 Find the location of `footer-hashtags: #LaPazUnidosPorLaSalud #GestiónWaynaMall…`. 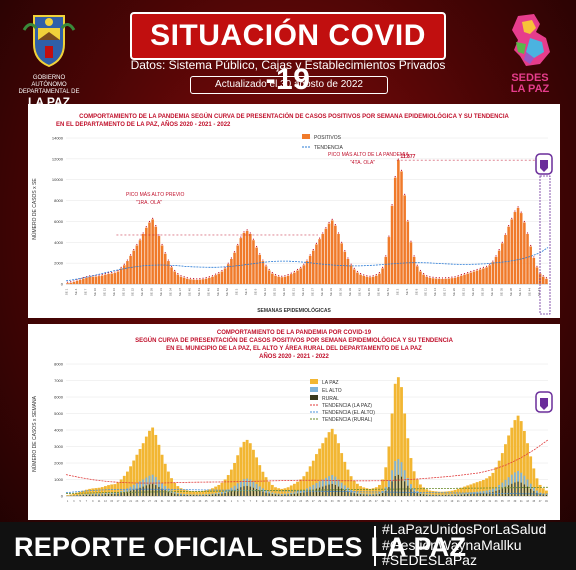

footer-hashtags: #LaPazUnidosPorLaSalud #GestiónWaynaMall… is located at coordinates (464, 545).